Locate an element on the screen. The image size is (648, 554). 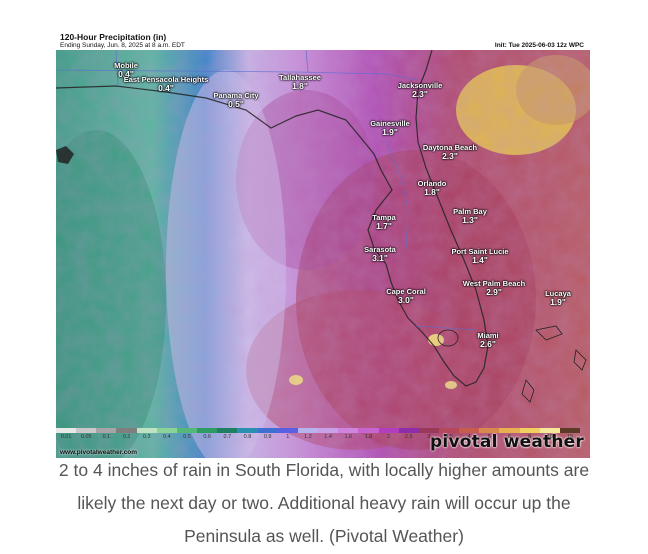
legend-tick-label: 0.01 is located at coordinates (66, 437).